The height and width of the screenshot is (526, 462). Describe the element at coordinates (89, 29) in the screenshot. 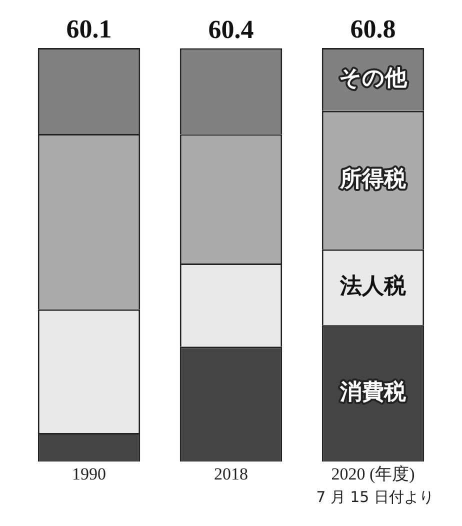

I see `text: 60.1` at that location.